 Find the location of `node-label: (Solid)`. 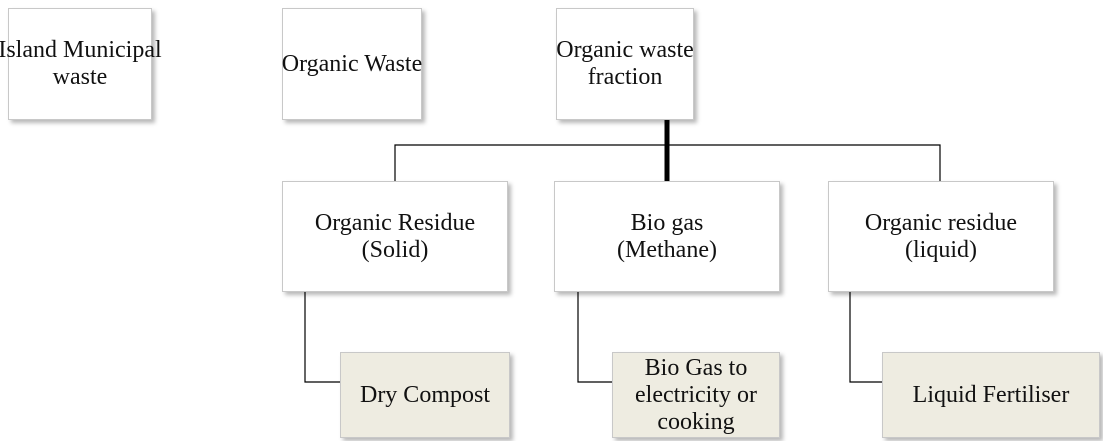

node-label: (Solid) is located at coordinates (395, 249).